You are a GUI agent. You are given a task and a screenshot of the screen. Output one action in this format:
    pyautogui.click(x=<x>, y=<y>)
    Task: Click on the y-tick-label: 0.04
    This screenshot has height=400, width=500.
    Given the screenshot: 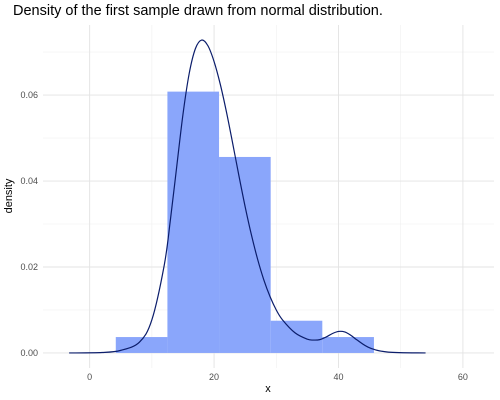 What is the action you would take?
    pyautogui.click(x=29, y=181)
    